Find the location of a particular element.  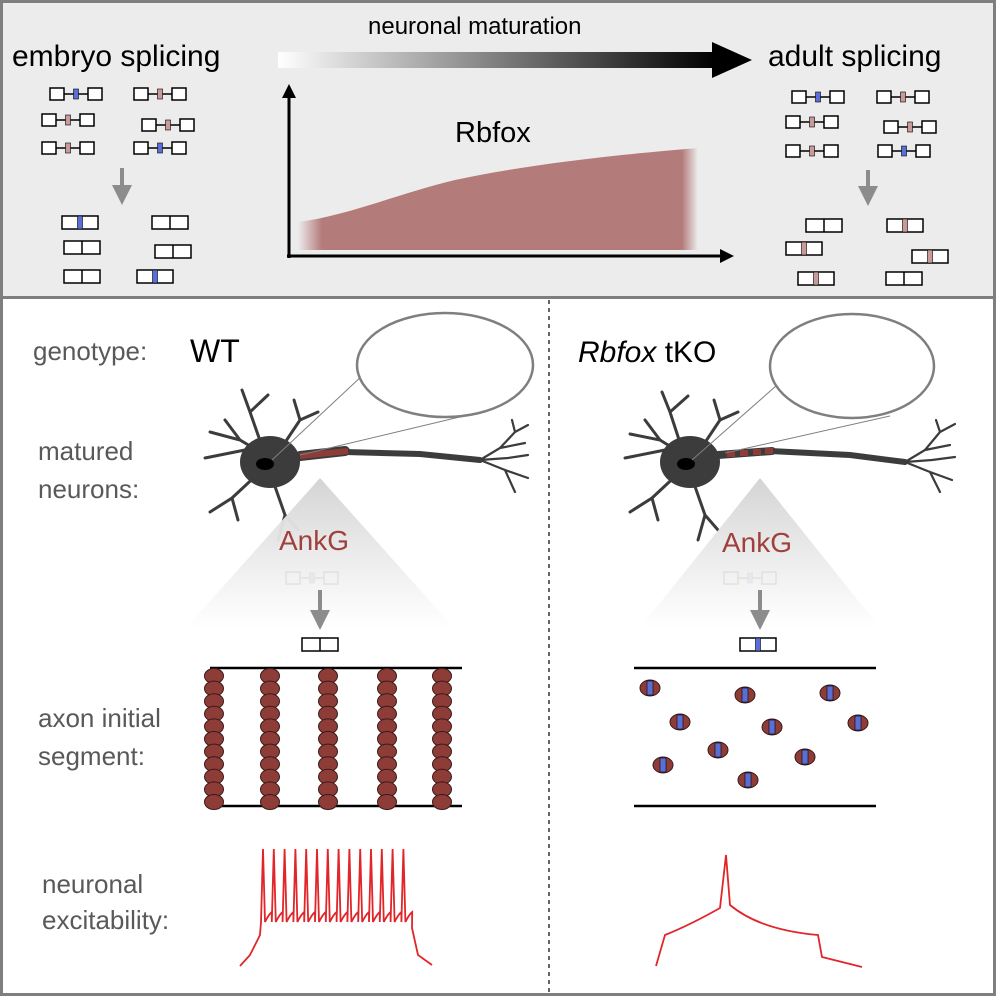

tko-genotype: Rbfox tKO is located at coordinates (647, 352).